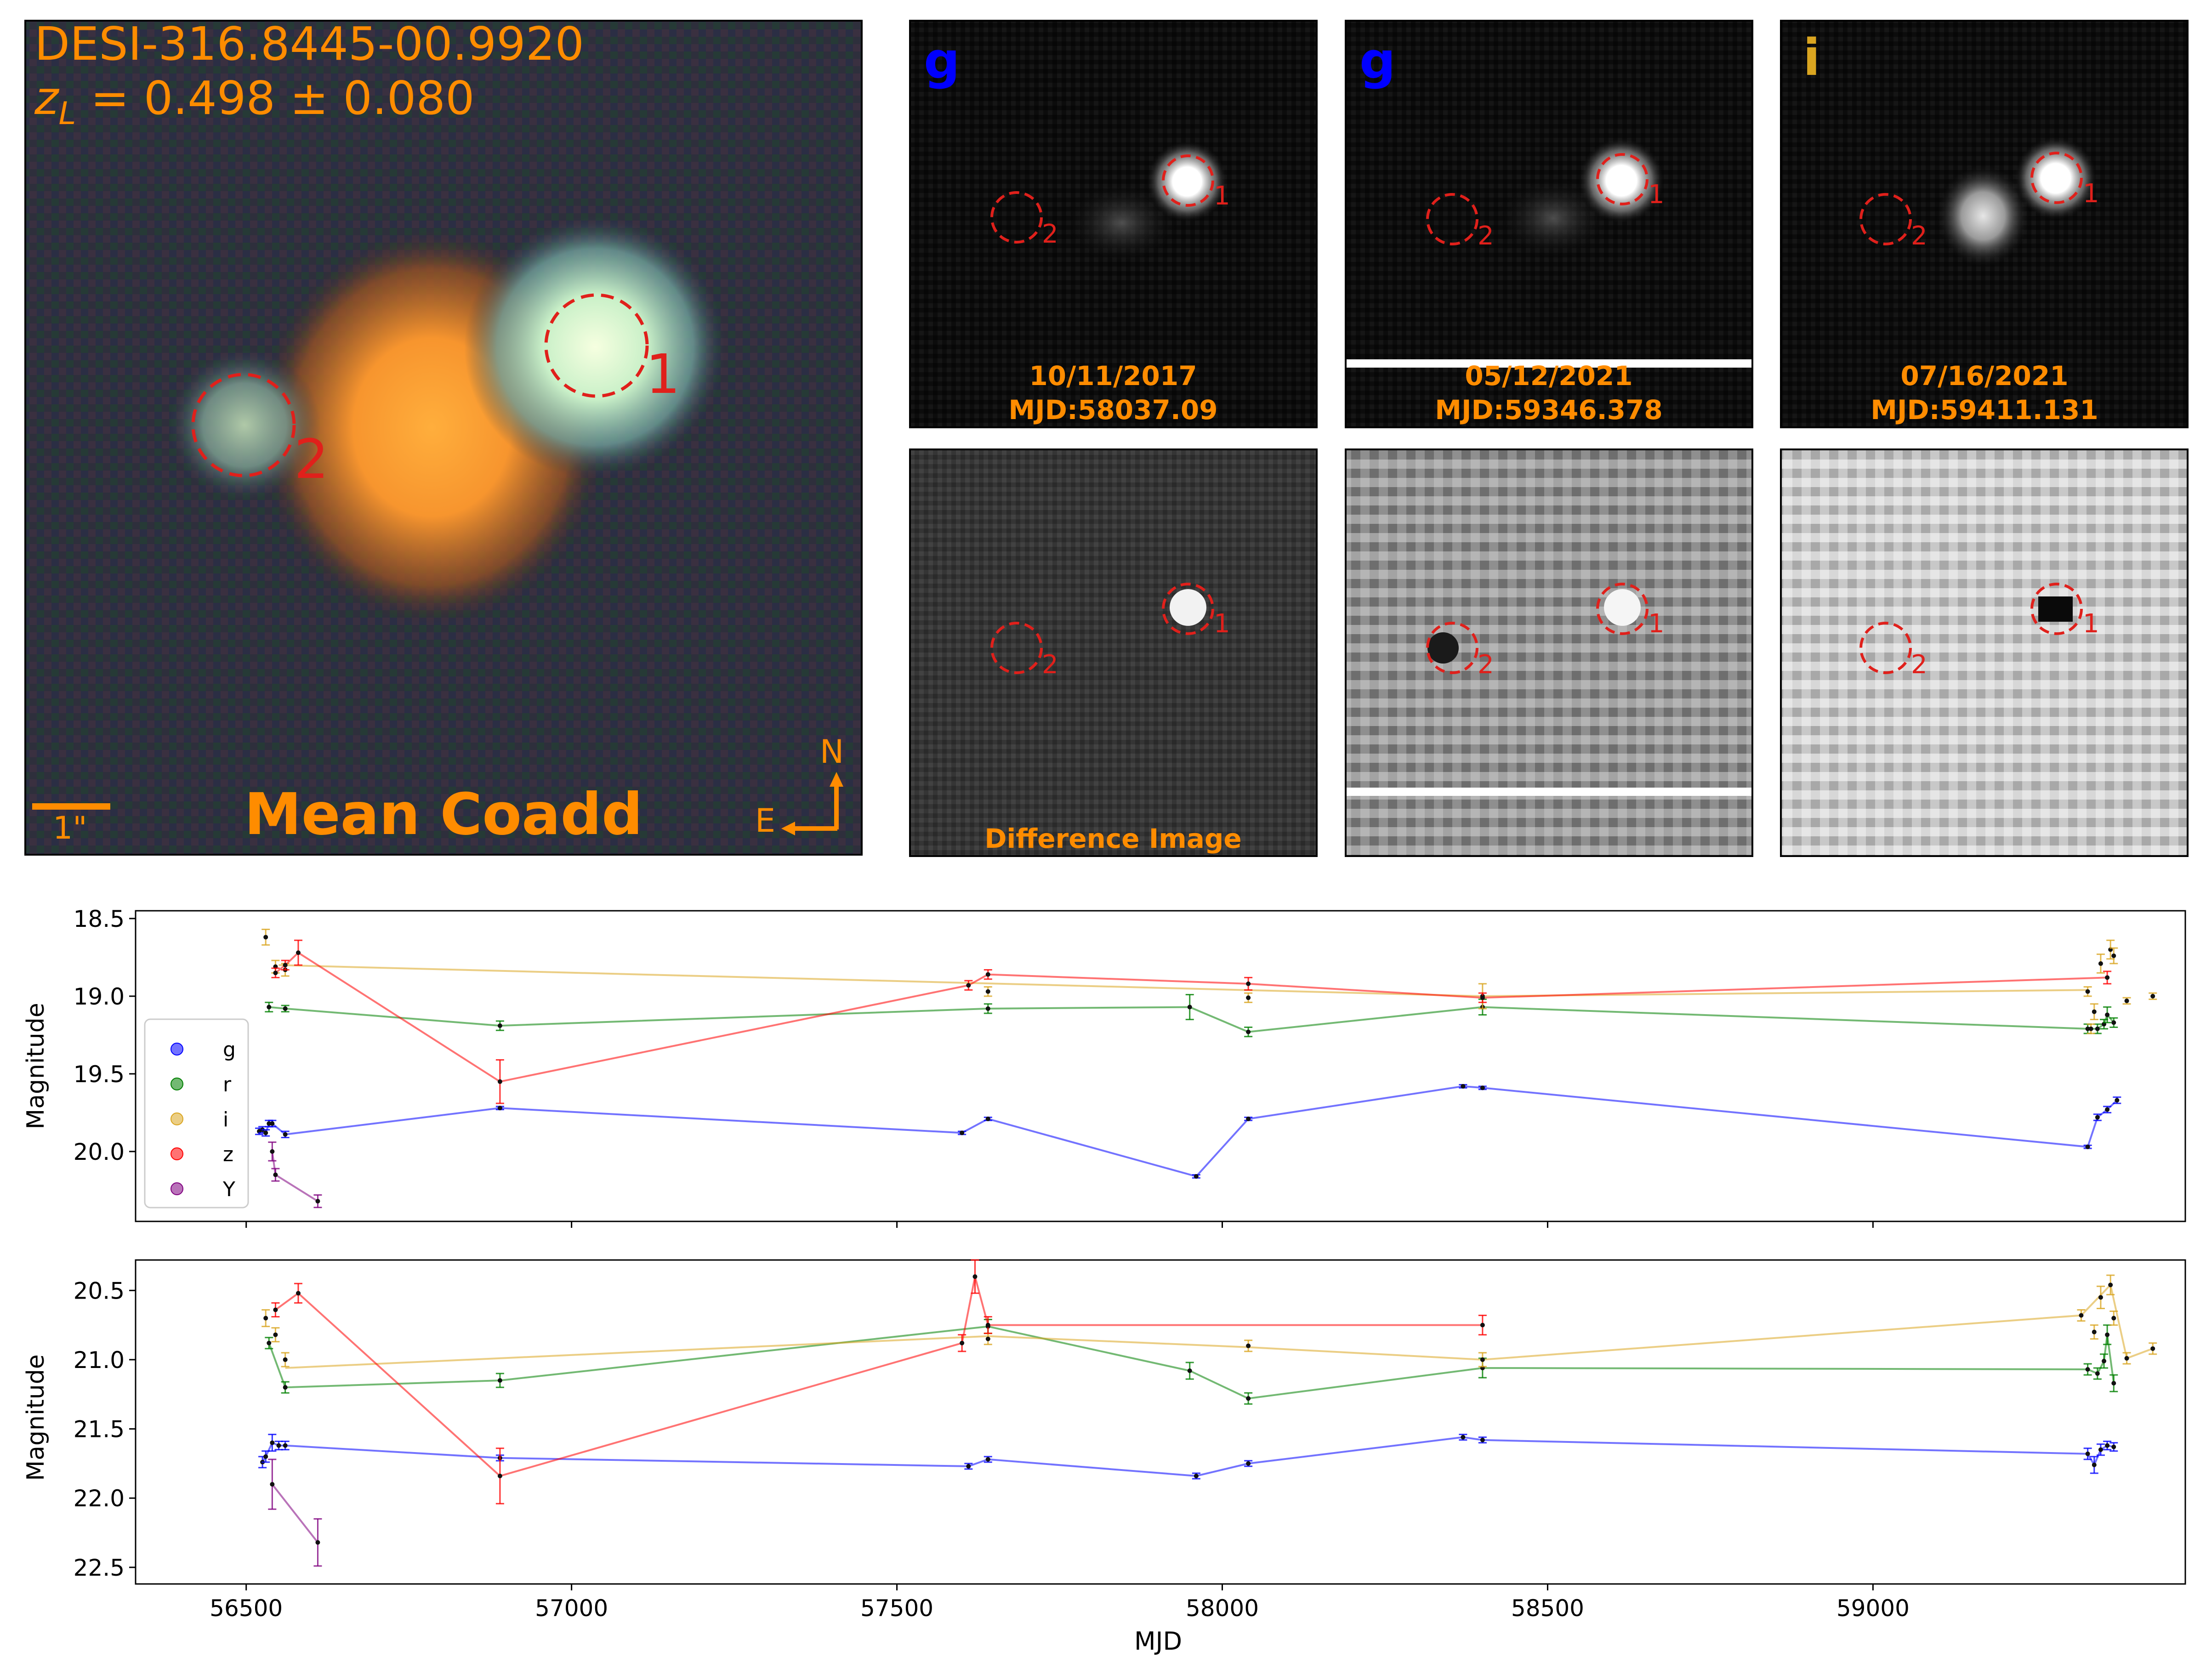 This screenshot has height=1680, width=2206. I want to click on band-label: g, so click(1378, 60).